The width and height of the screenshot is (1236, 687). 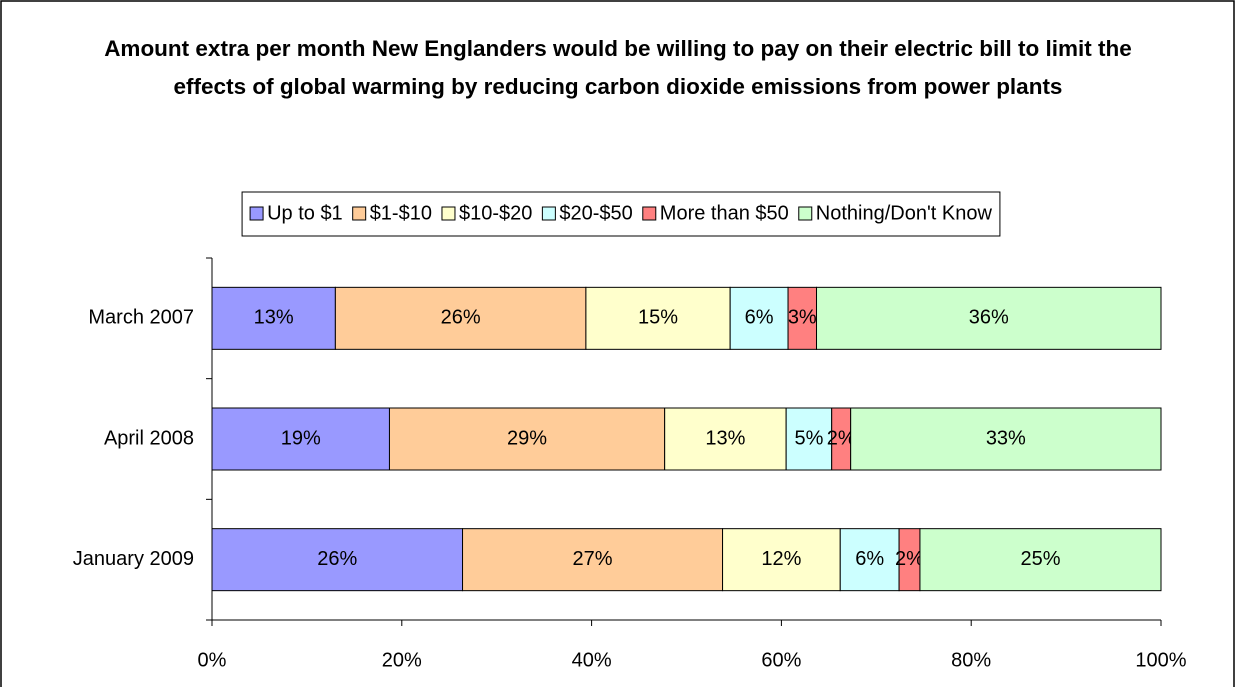 What do you see at coordinates (401, 213) in the screenshot?
I see `legend-label: $1-$10` at bounding box center [401, 213].